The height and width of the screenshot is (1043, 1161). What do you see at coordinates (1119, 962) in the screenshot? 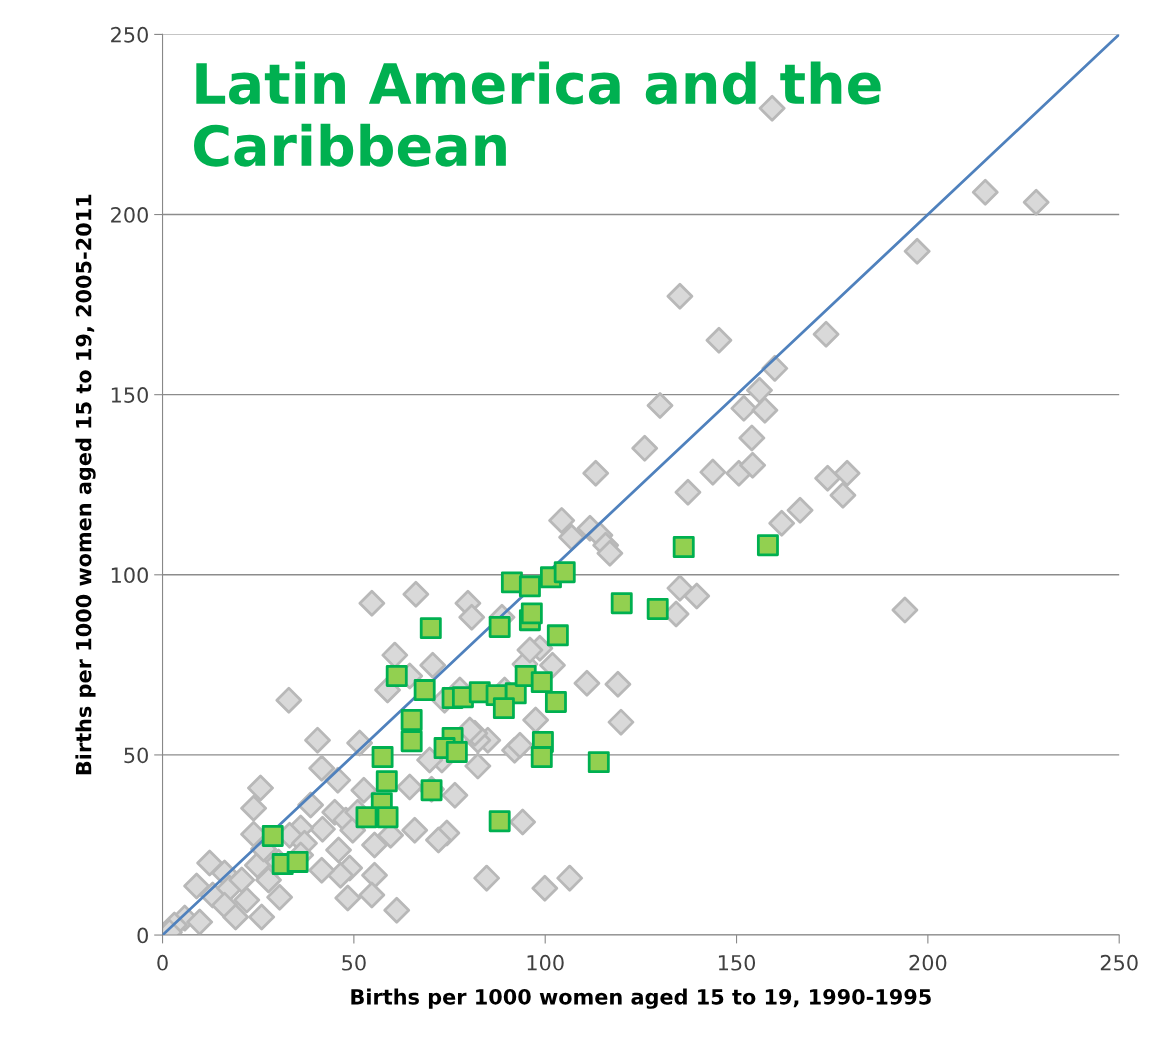
I see `x-tick-label: 250` at bounding box center [1119, 962].